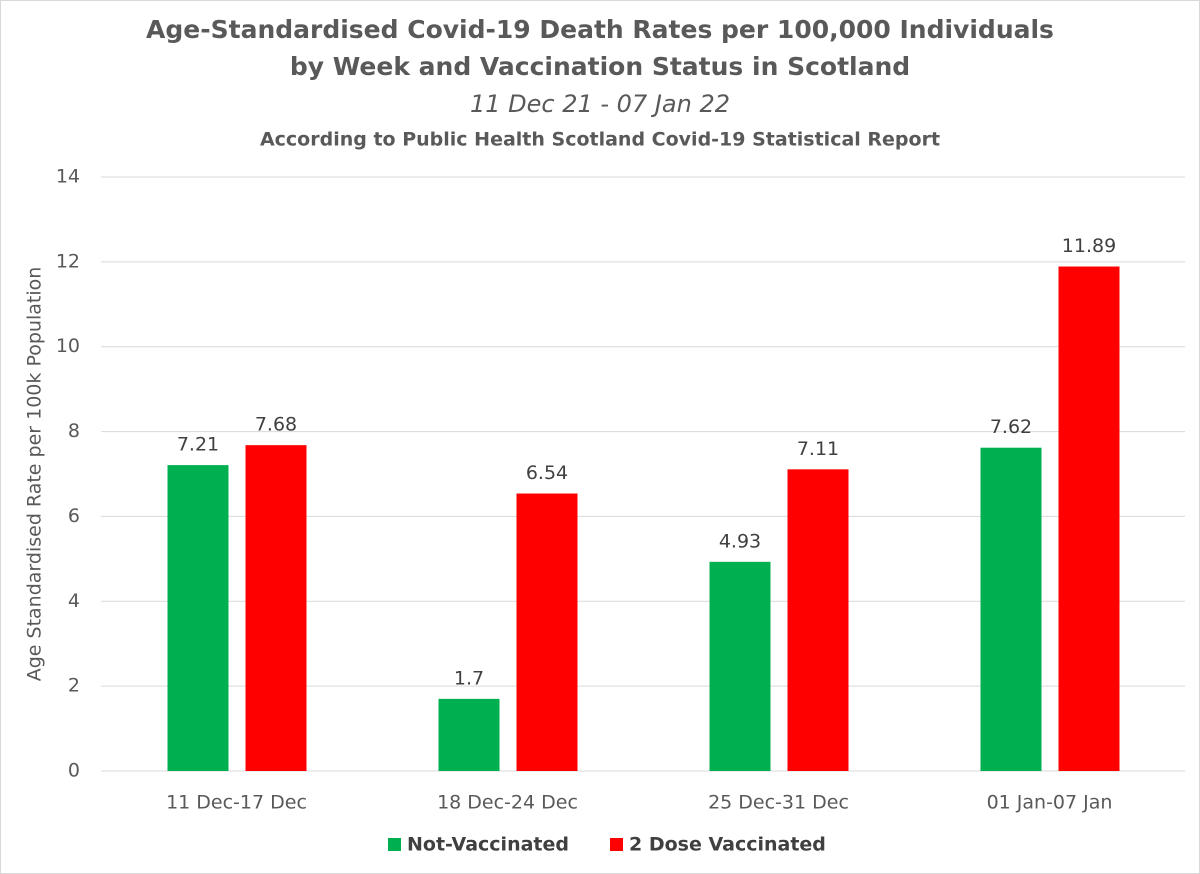  I want to click on y-tick-label: 14, so click(68, 177).